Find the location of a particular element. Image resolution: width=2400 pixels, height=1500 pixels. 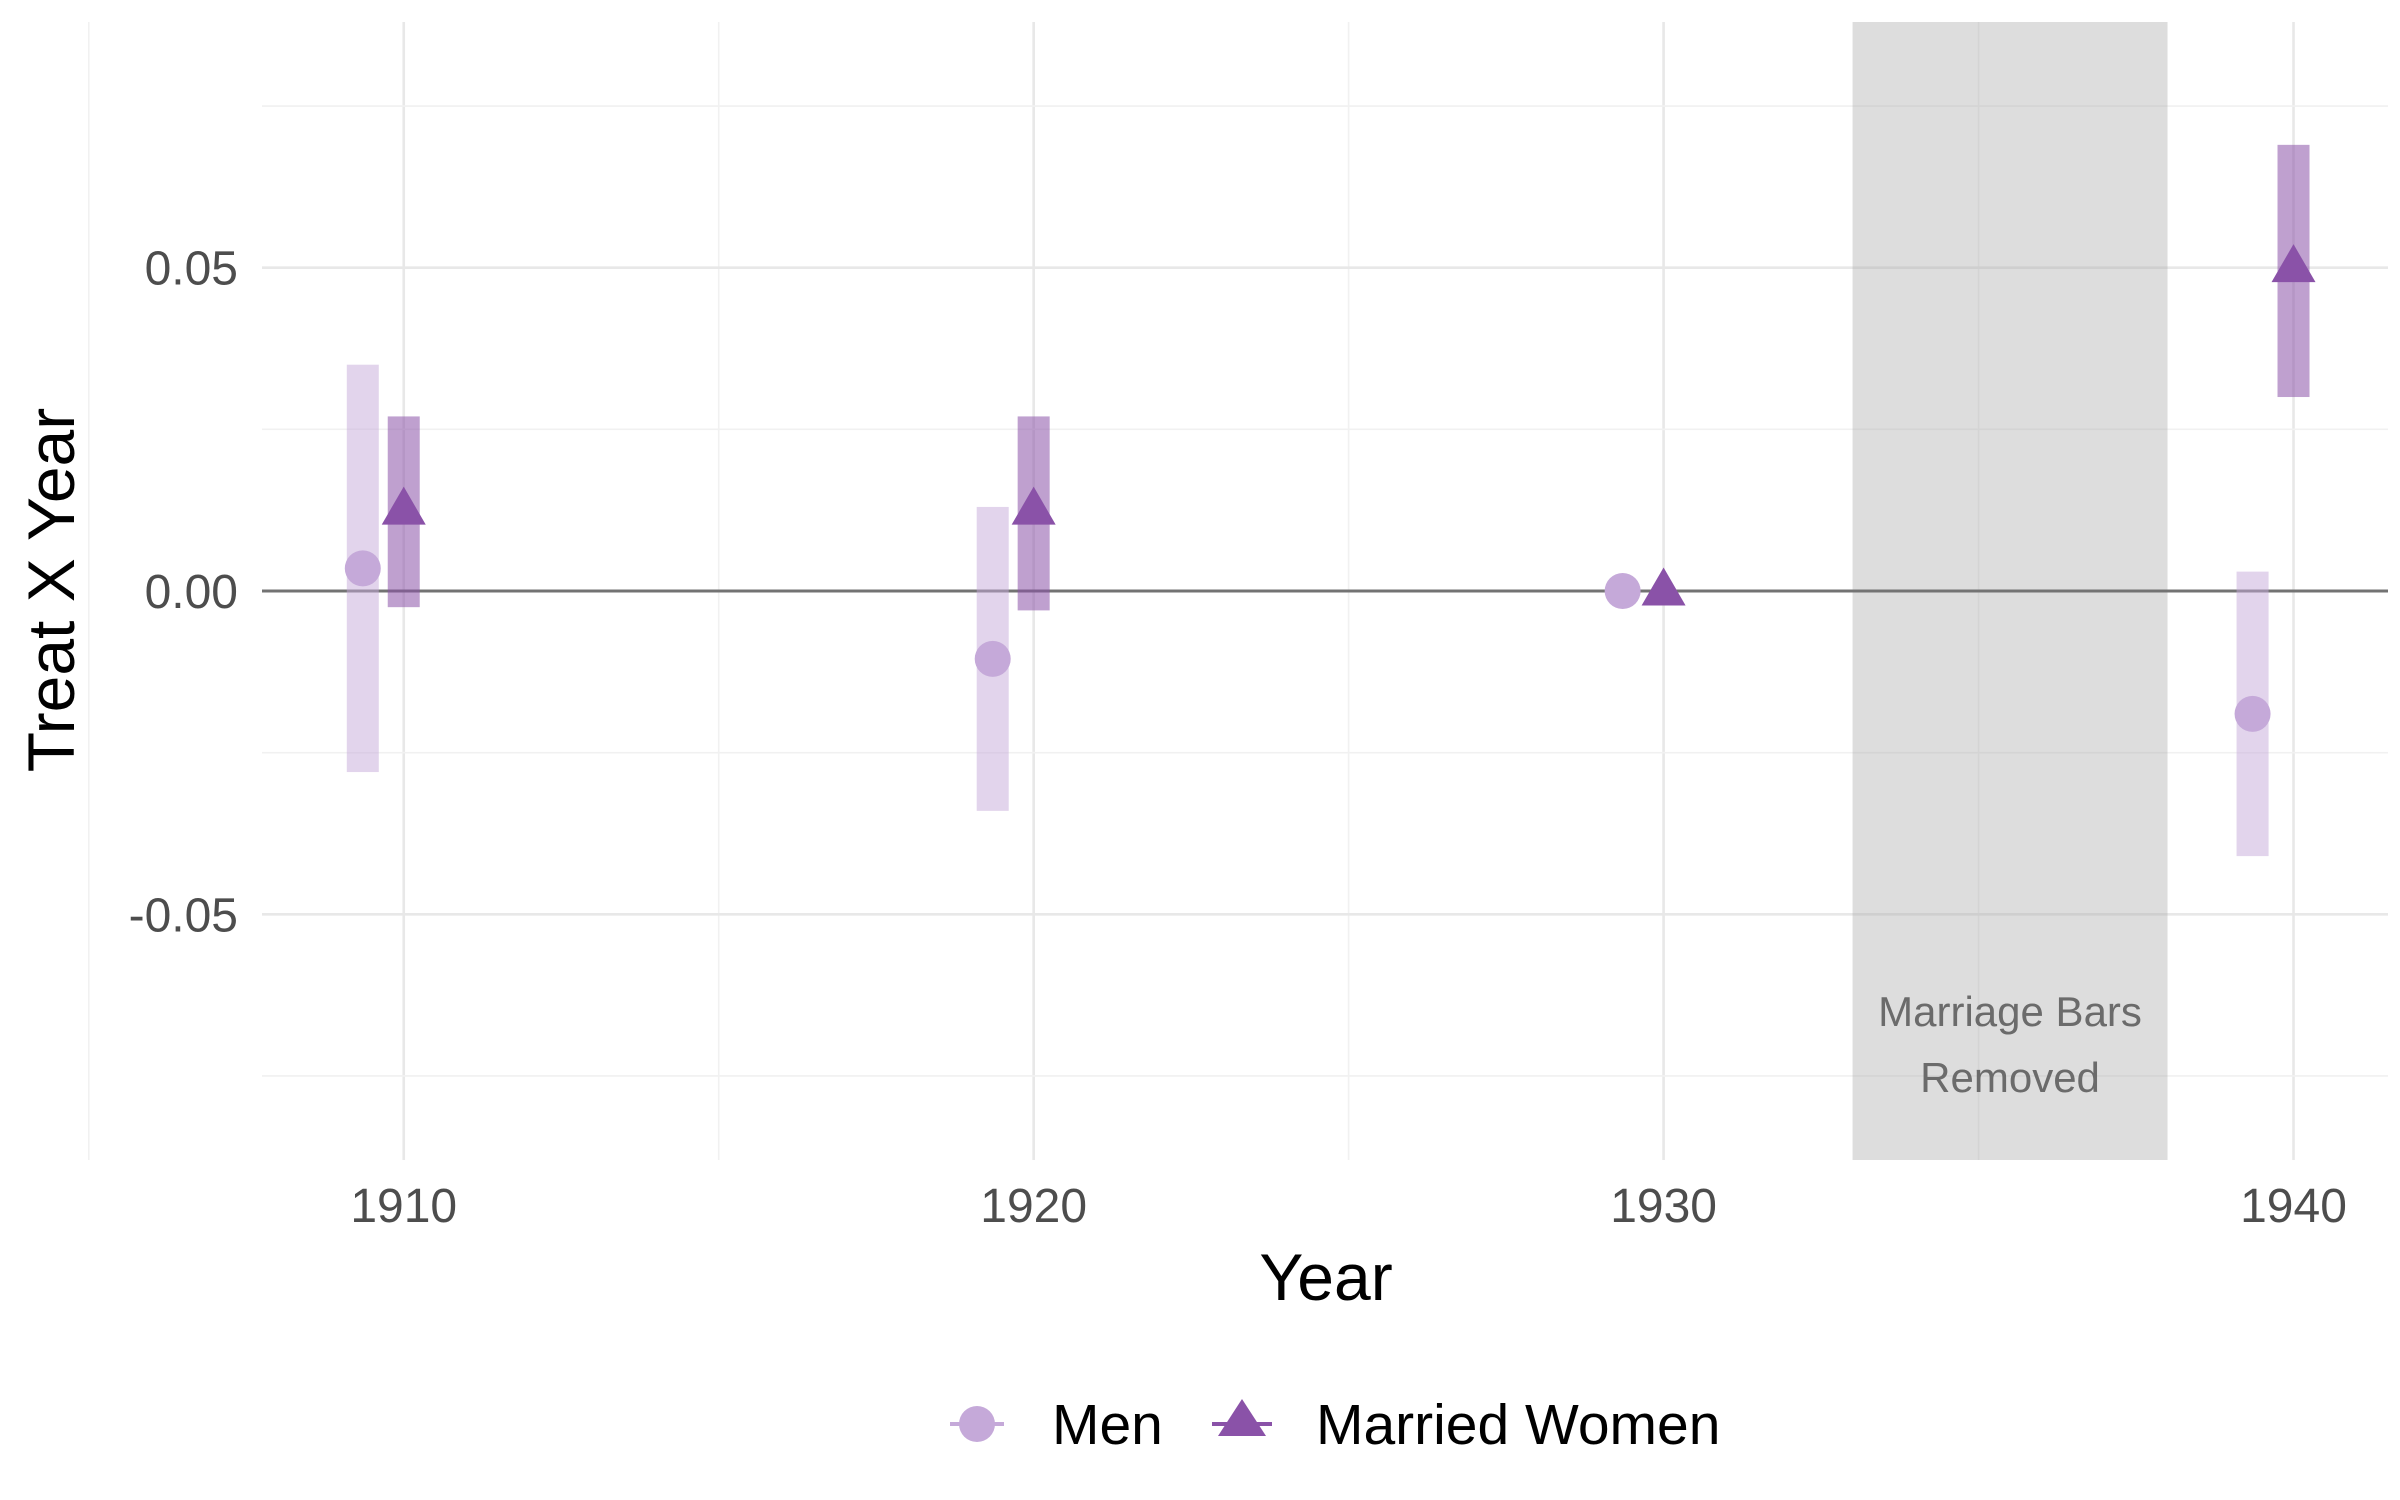

y-axis-title: Treat X Year is located at coordinates (51, 590).